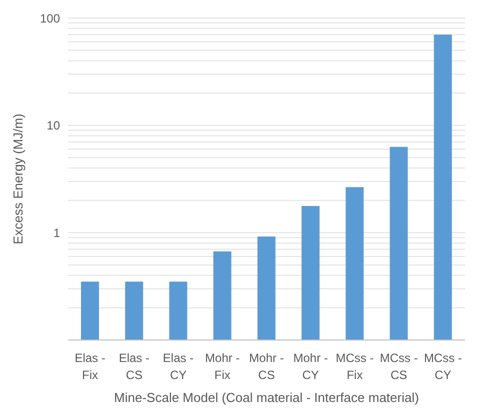 The width and height of the screenshot is (481, 420). Describe the element at coordinates (53, 125) in the screenshot. I see `y-tick-label: 10` at that location.